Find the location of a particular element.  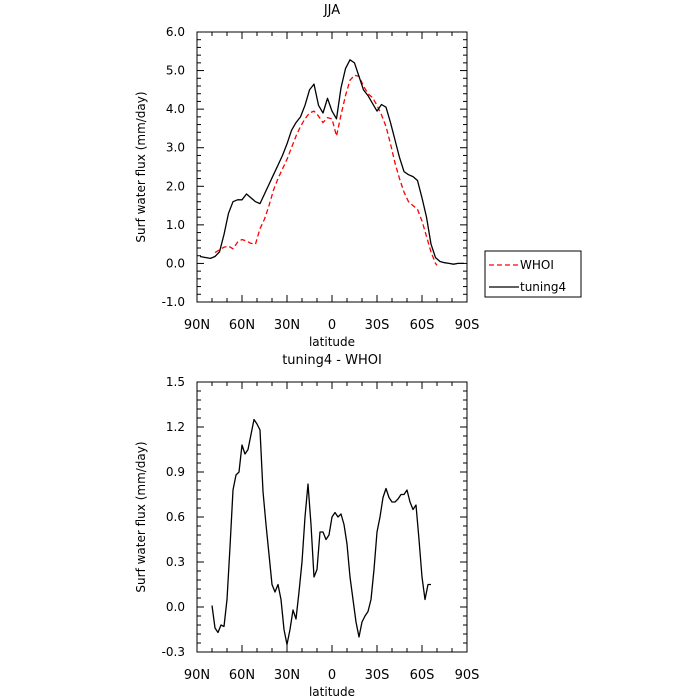

y-tick-label: -1.0 is located at coordinates (173, 302).